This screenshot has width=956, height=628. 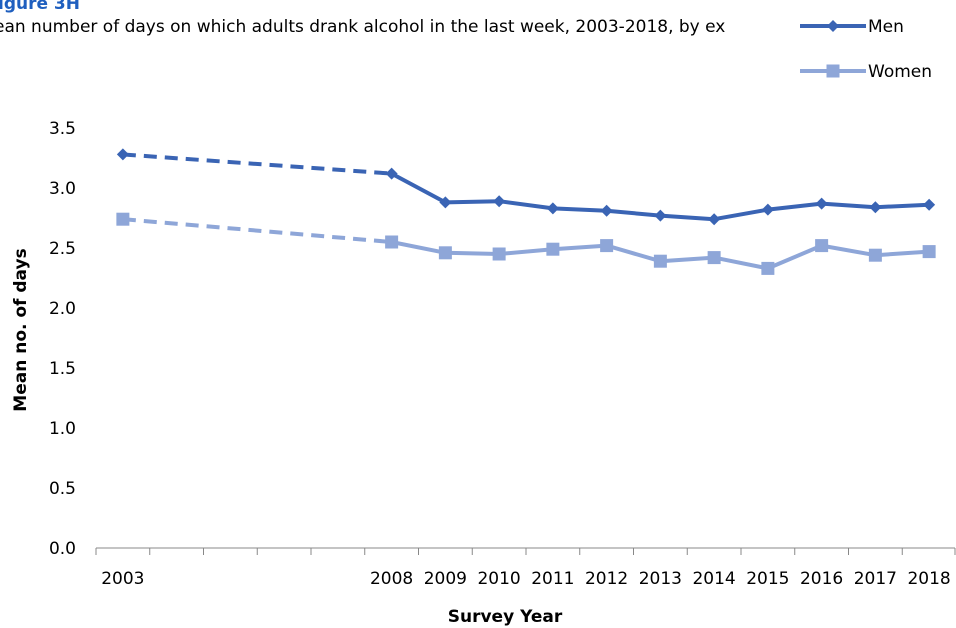 I want to click on y-tick-label: 2.0, so click(x=62, y=309).